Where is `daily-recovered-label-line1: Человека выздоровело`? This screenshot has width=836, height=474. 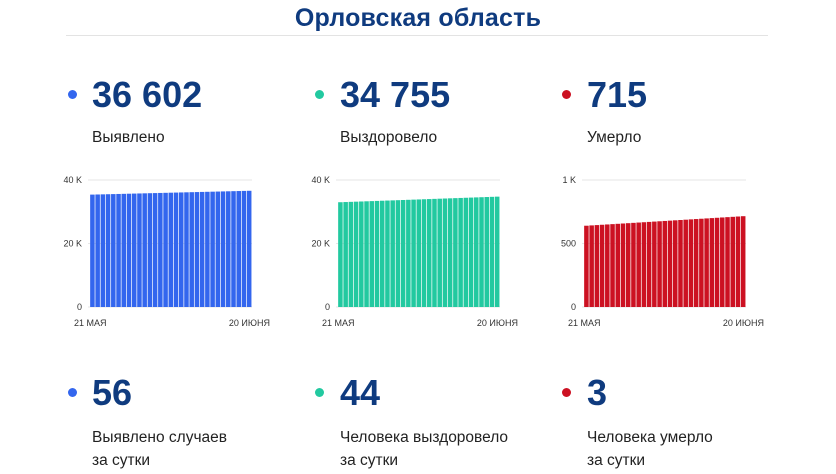
daily-recovered-label-line1: Человека выздоровело is located at coordinates (424, 437).